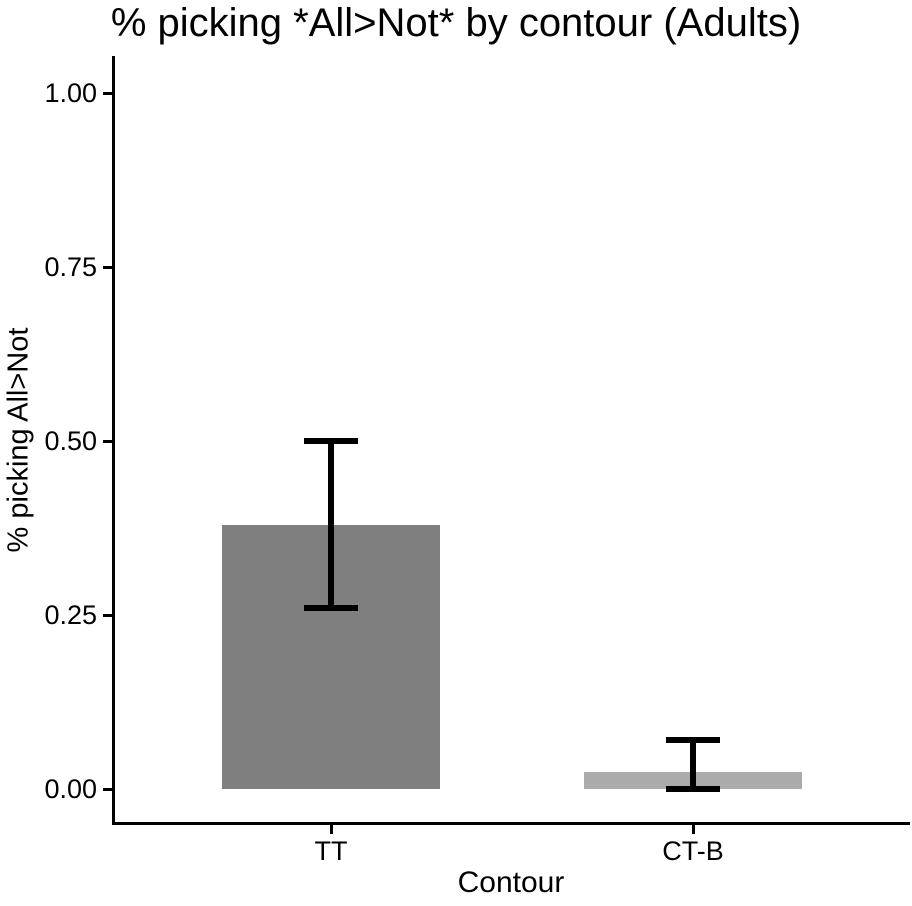 The height and width of the screenshot is (906, 912). I want to click on x-tick-mark-ct-b, so click(693, 829).